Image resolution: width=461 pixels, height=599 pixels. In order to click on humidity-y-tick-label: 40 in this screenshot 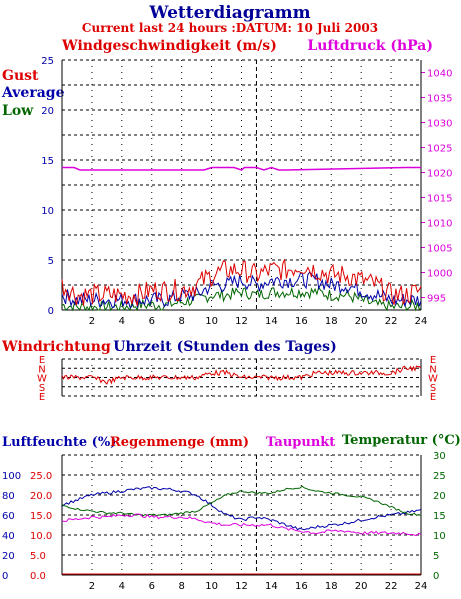, I will do `click(8, 536)`.